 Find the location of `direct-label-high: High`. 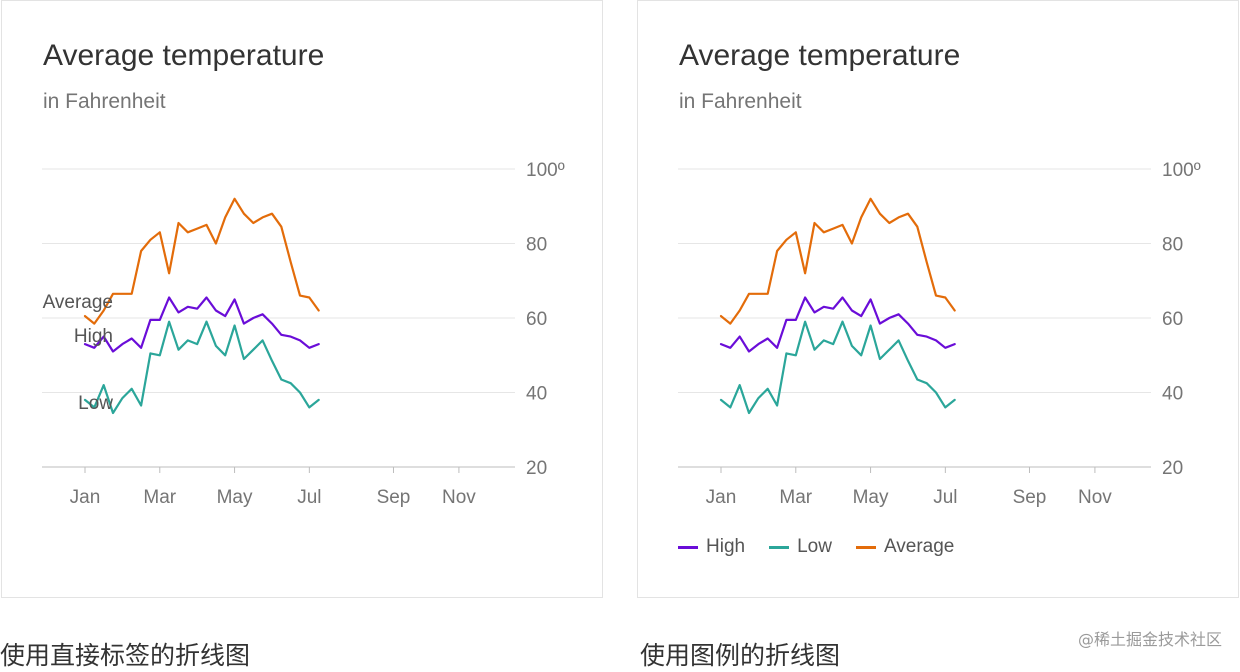

direct-label-high: High is located at coordinates (93, 336).